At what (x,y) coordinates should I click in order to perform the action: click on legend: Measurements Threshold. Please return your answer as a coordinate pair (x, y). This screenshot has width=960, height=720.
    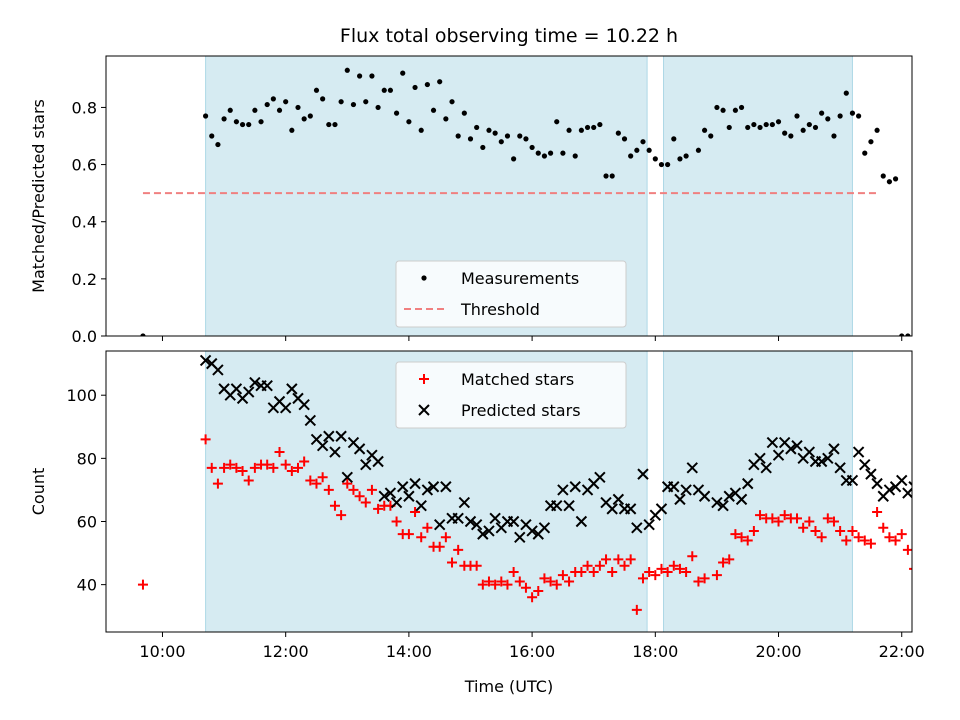
    Looking at the image, I should click on (511, 294).